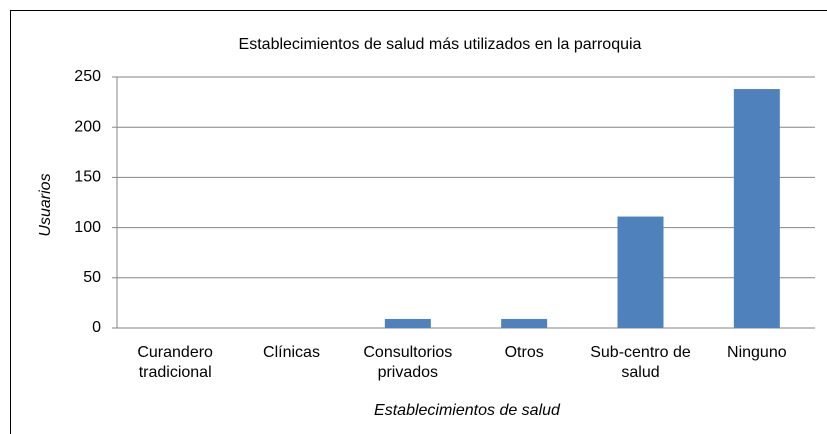 The image size is (827, 434). Describe the element at coordinates (87, 126) in the screenshot. I see `y-tick-label: 200` at that location.